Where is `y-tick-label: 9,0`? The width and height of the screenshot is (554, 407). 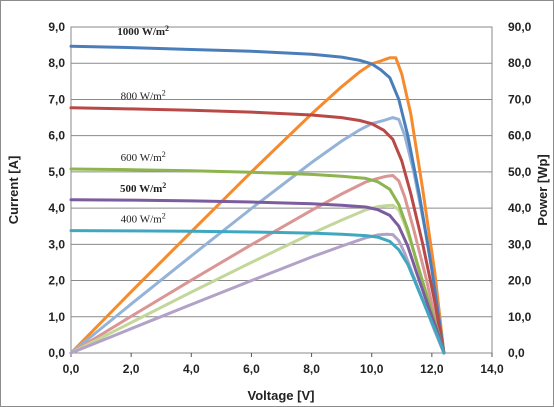
y-tick-label: 9,0 is located at coordinates (56, 27).